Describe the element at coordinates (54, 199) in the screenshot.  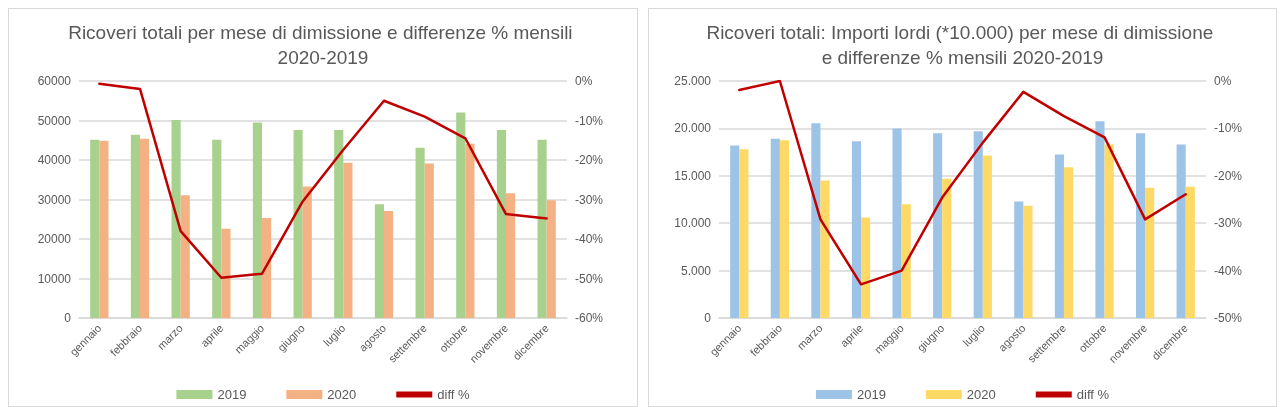
I see `y-tick-label: 30000` at that location.